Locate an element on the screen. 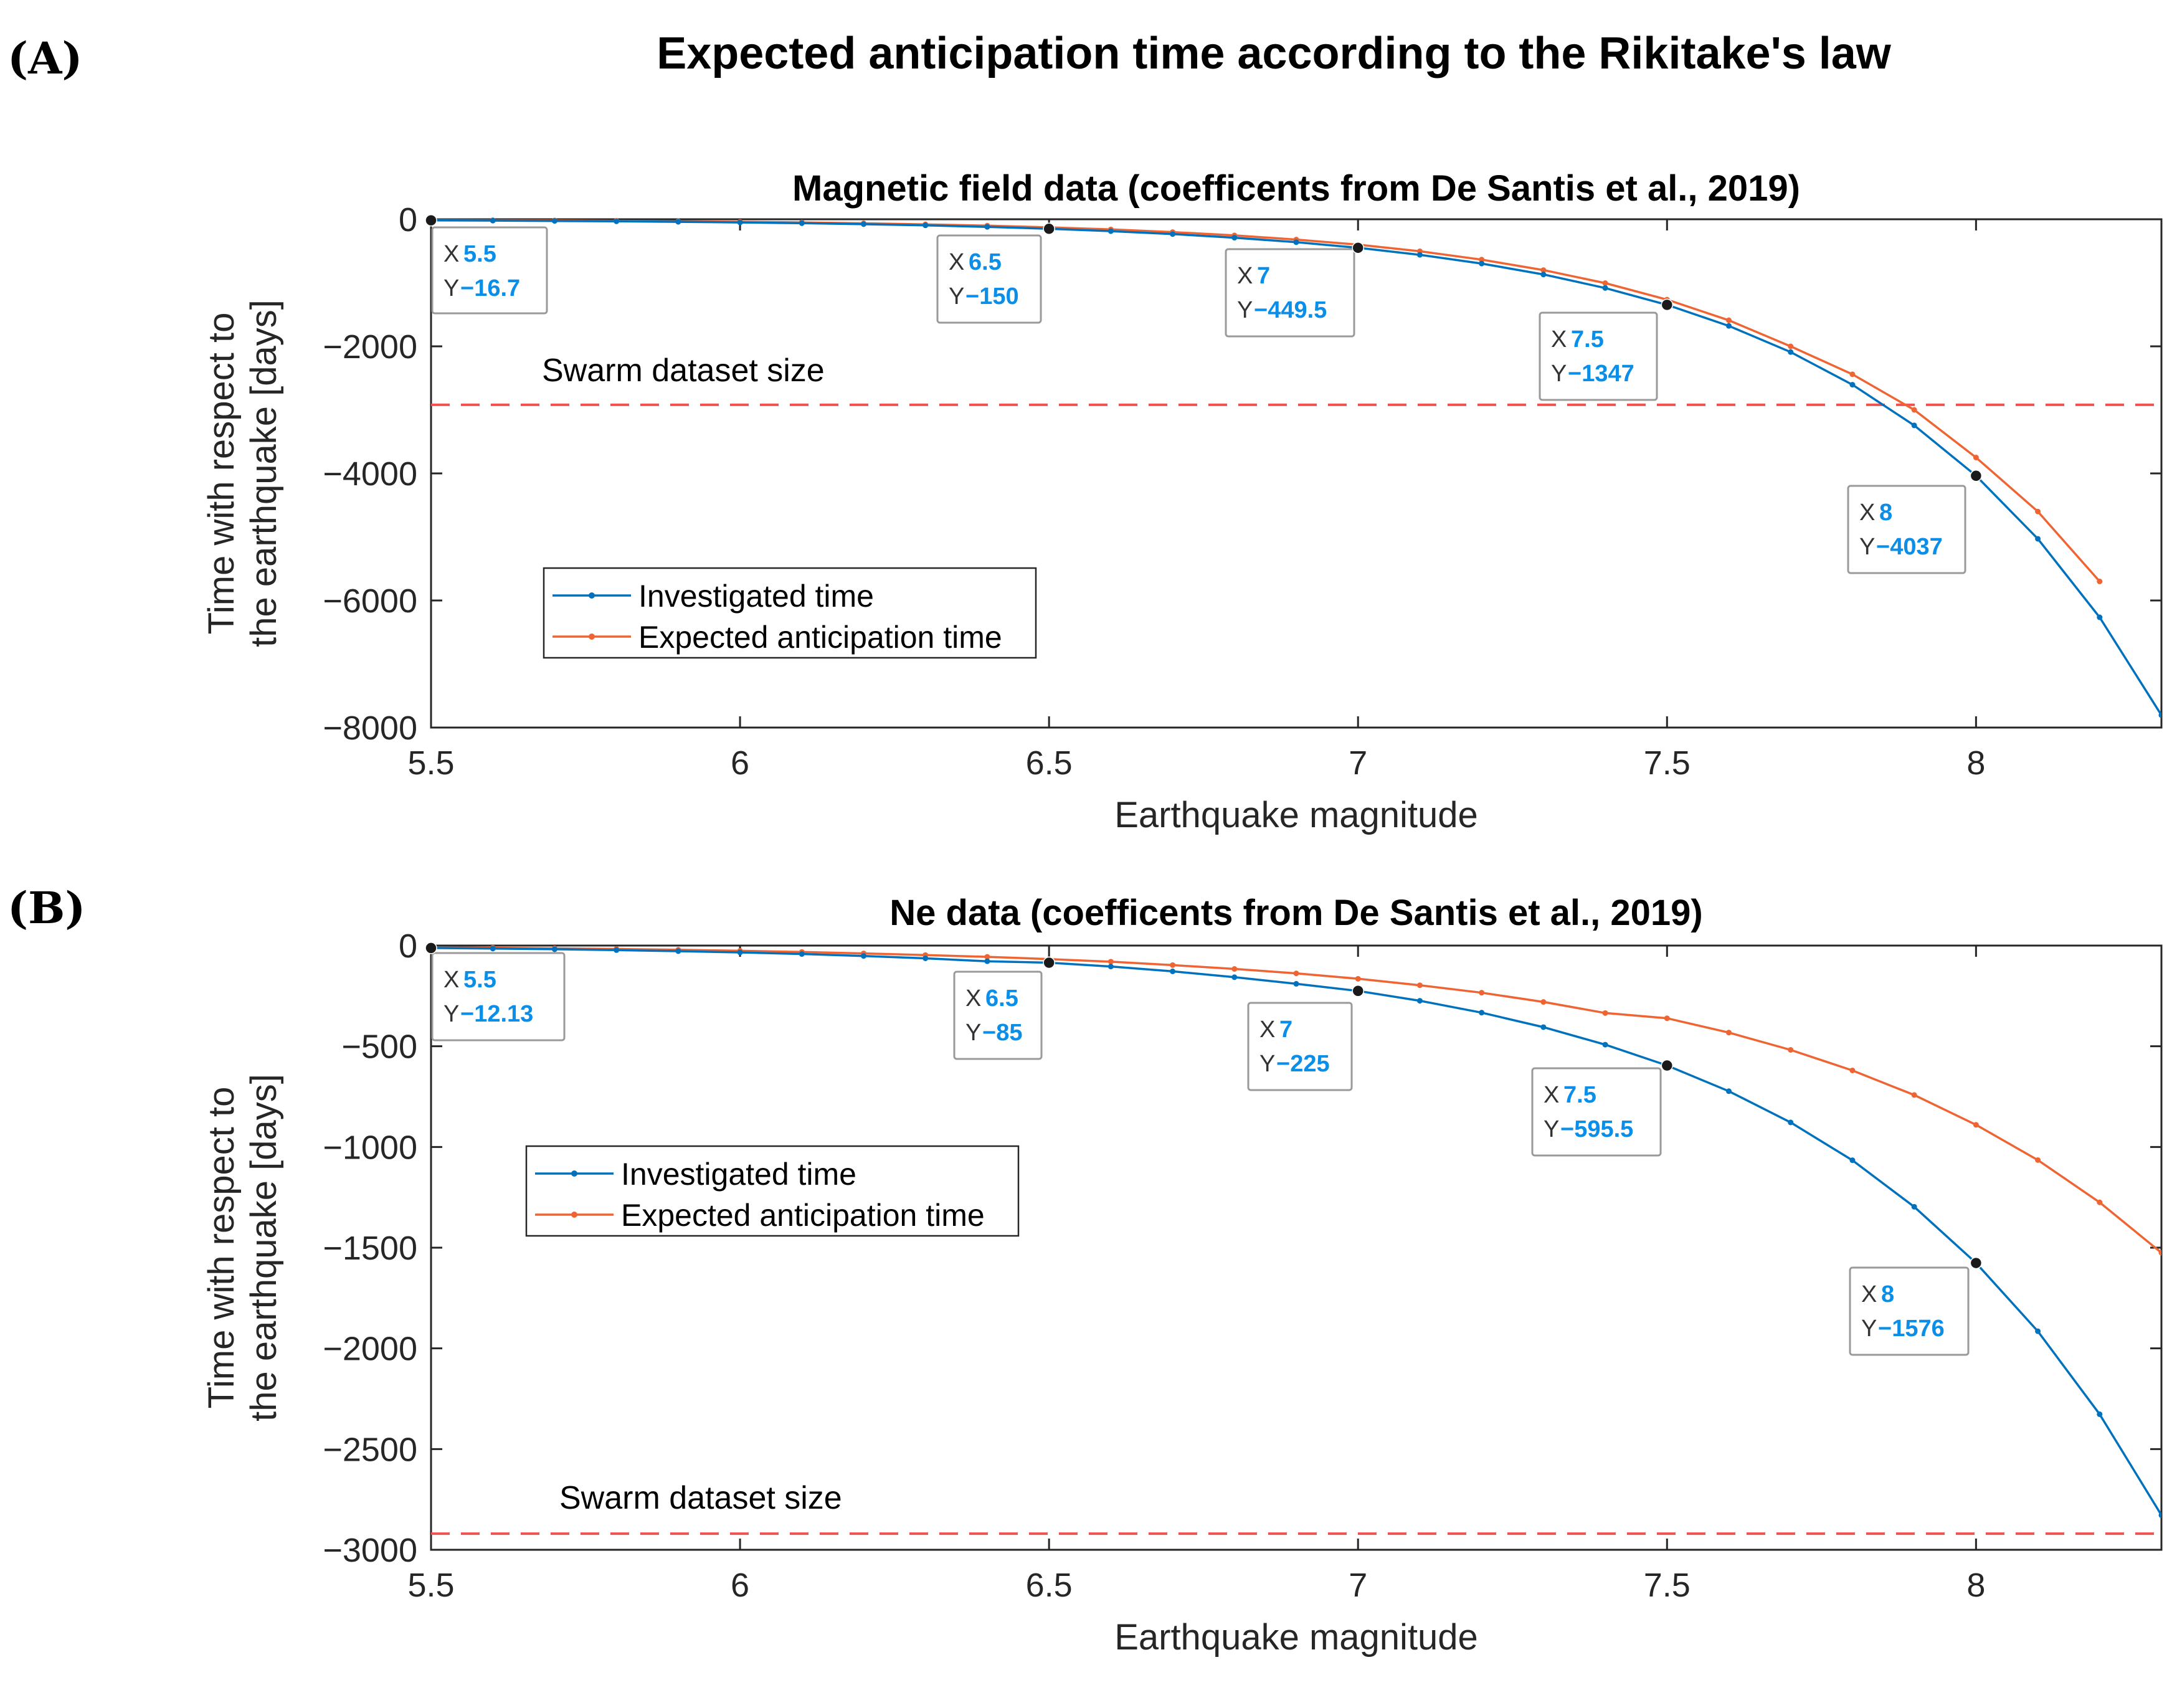  y-tick-label: −4000 is located at coordinates (370, 474).